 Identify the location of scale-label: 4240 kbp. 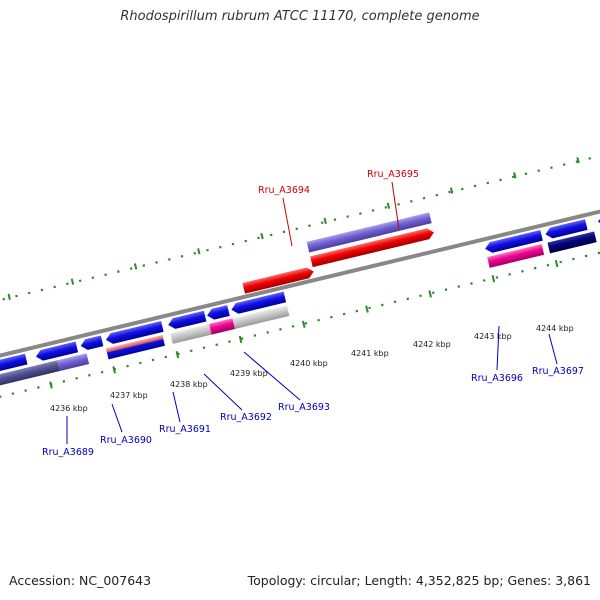
(309, 363).